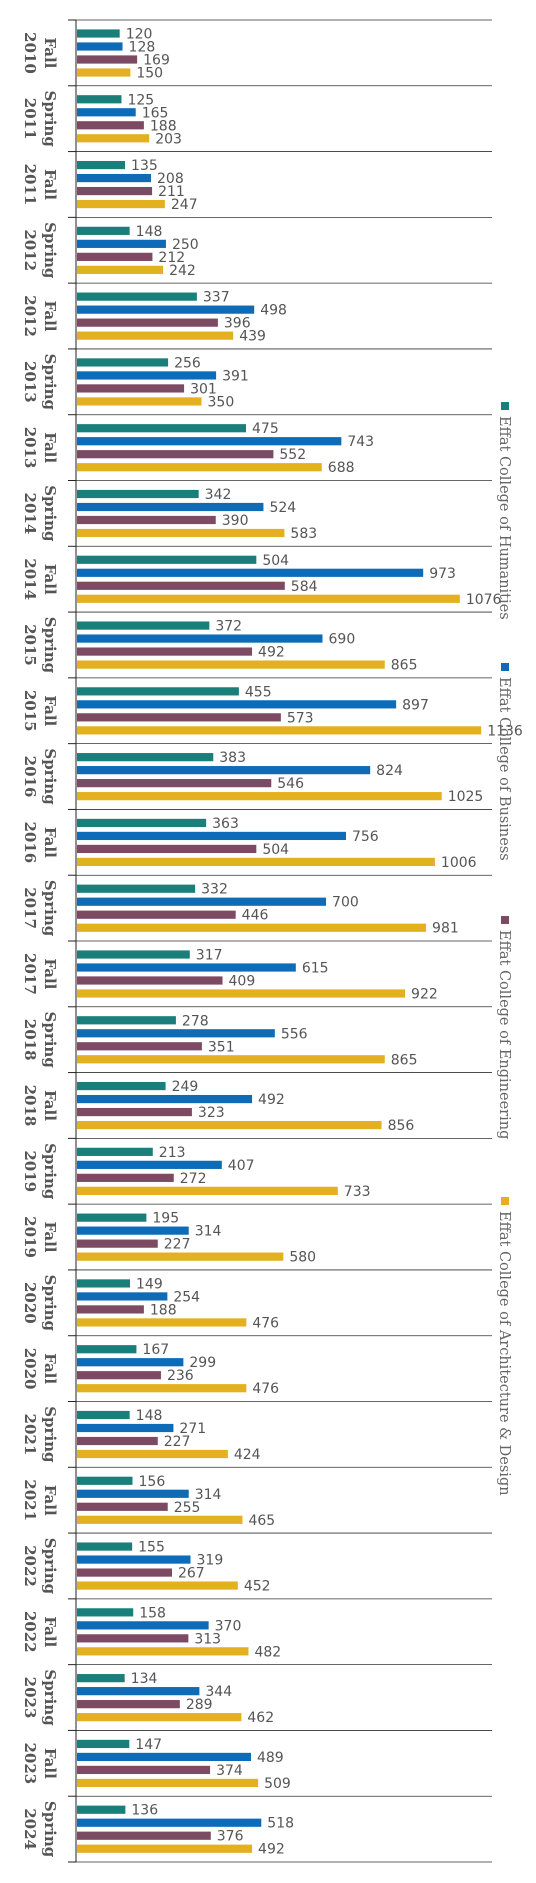 The width and height of the screenshot is (536, 1883). I want to click on bar-value-label: 1076, so click(484, 600).